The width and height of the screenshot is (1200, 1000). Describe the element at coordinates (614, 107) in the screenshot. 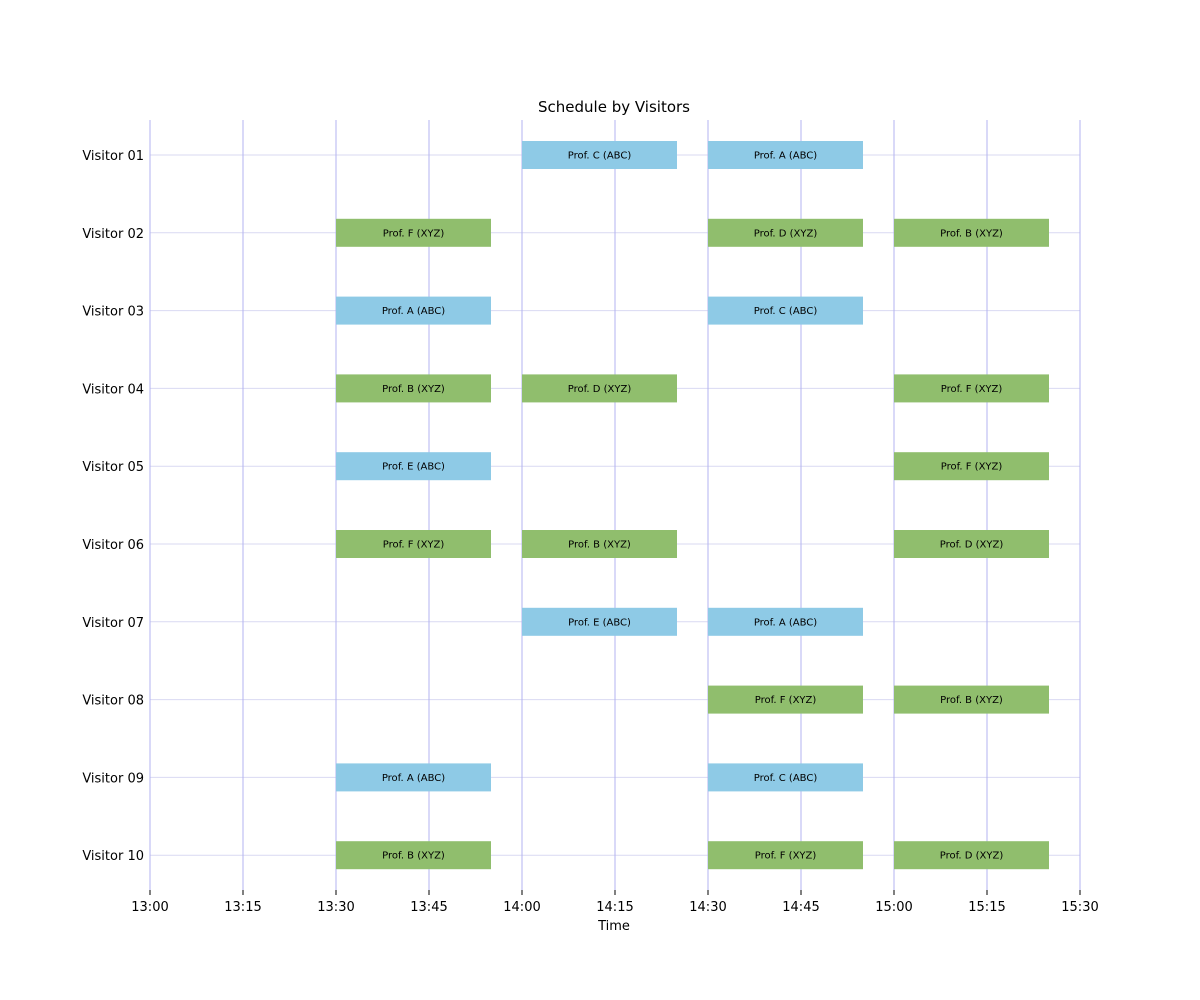

I see `chart-title: Schedule by Visitors` at that location.